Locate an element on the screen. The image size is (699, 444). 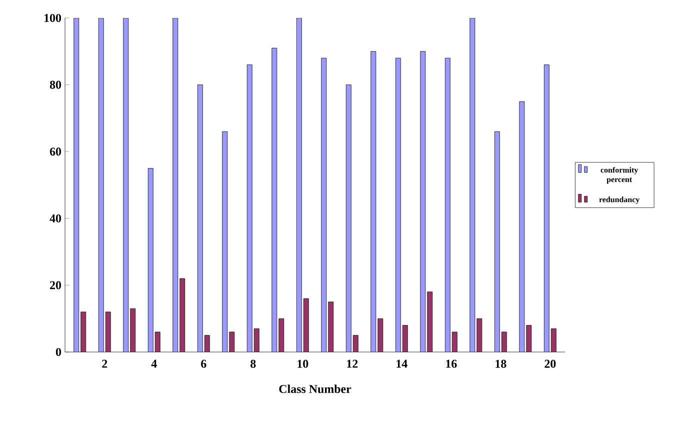
y-tick-label: 100 is located at coordinates (53, 18).